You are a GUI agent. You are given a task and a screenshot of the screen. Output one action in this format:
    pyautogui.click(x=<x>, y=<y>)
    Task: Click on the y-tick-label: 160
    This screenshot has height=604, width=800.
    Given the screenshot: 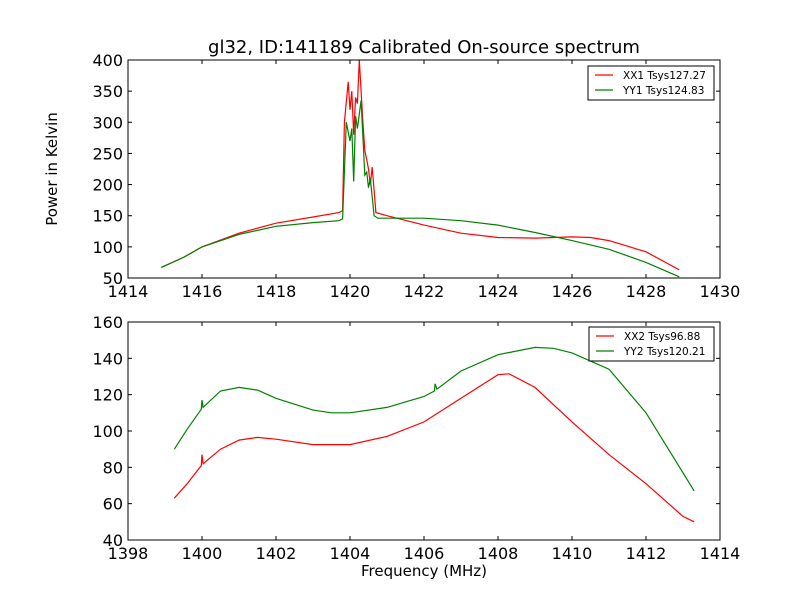 What is the action you would take?
    pyautogui.click(x=107, y=322)
    